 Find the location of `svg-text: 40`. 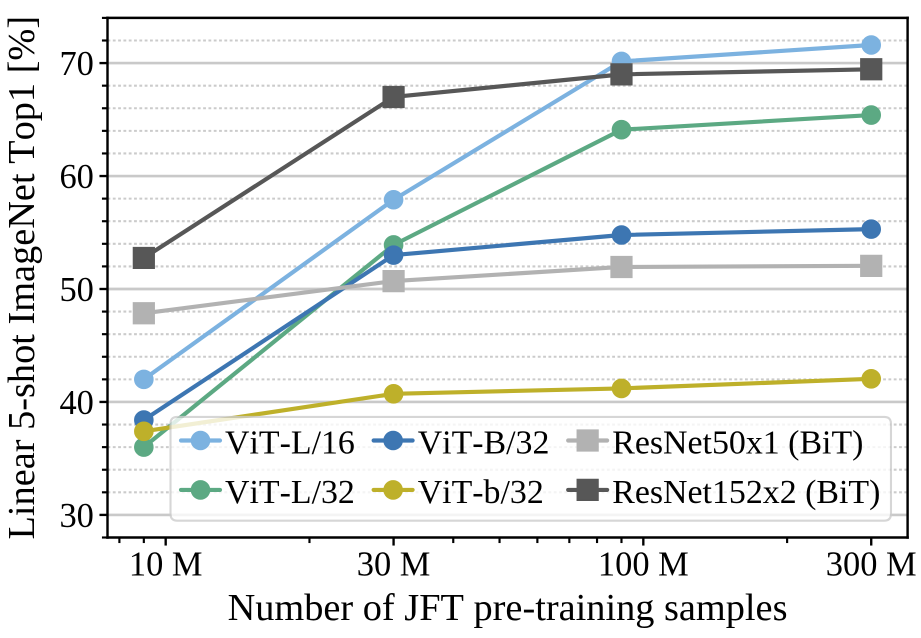

svg-text: 40 is located at coordinates (76, 403).